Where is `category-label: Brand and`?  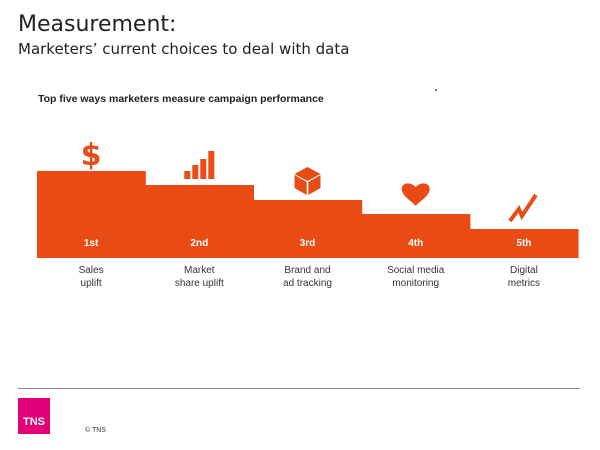 category-label: Brand and is located at coordinates (307, 270).